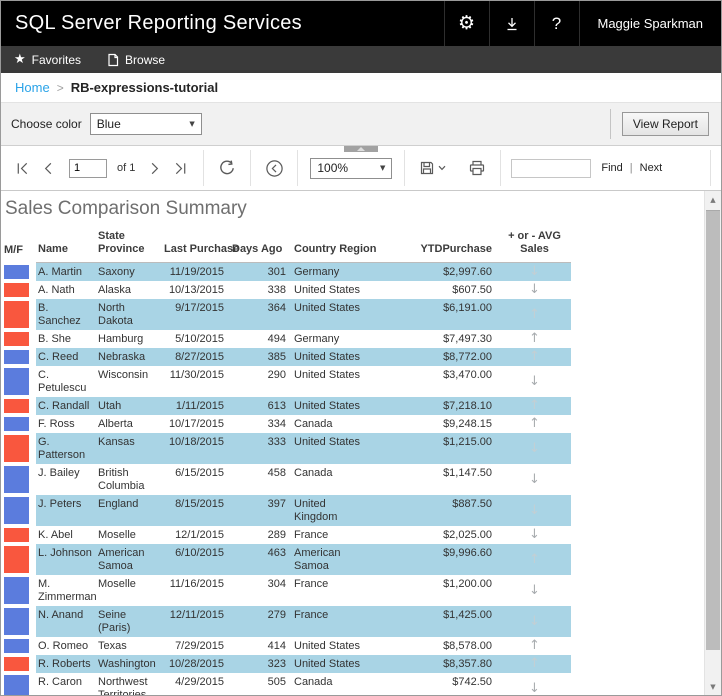 This screenshot has height=696, width=722. I want to click on last-page-button, so click(180, 168).